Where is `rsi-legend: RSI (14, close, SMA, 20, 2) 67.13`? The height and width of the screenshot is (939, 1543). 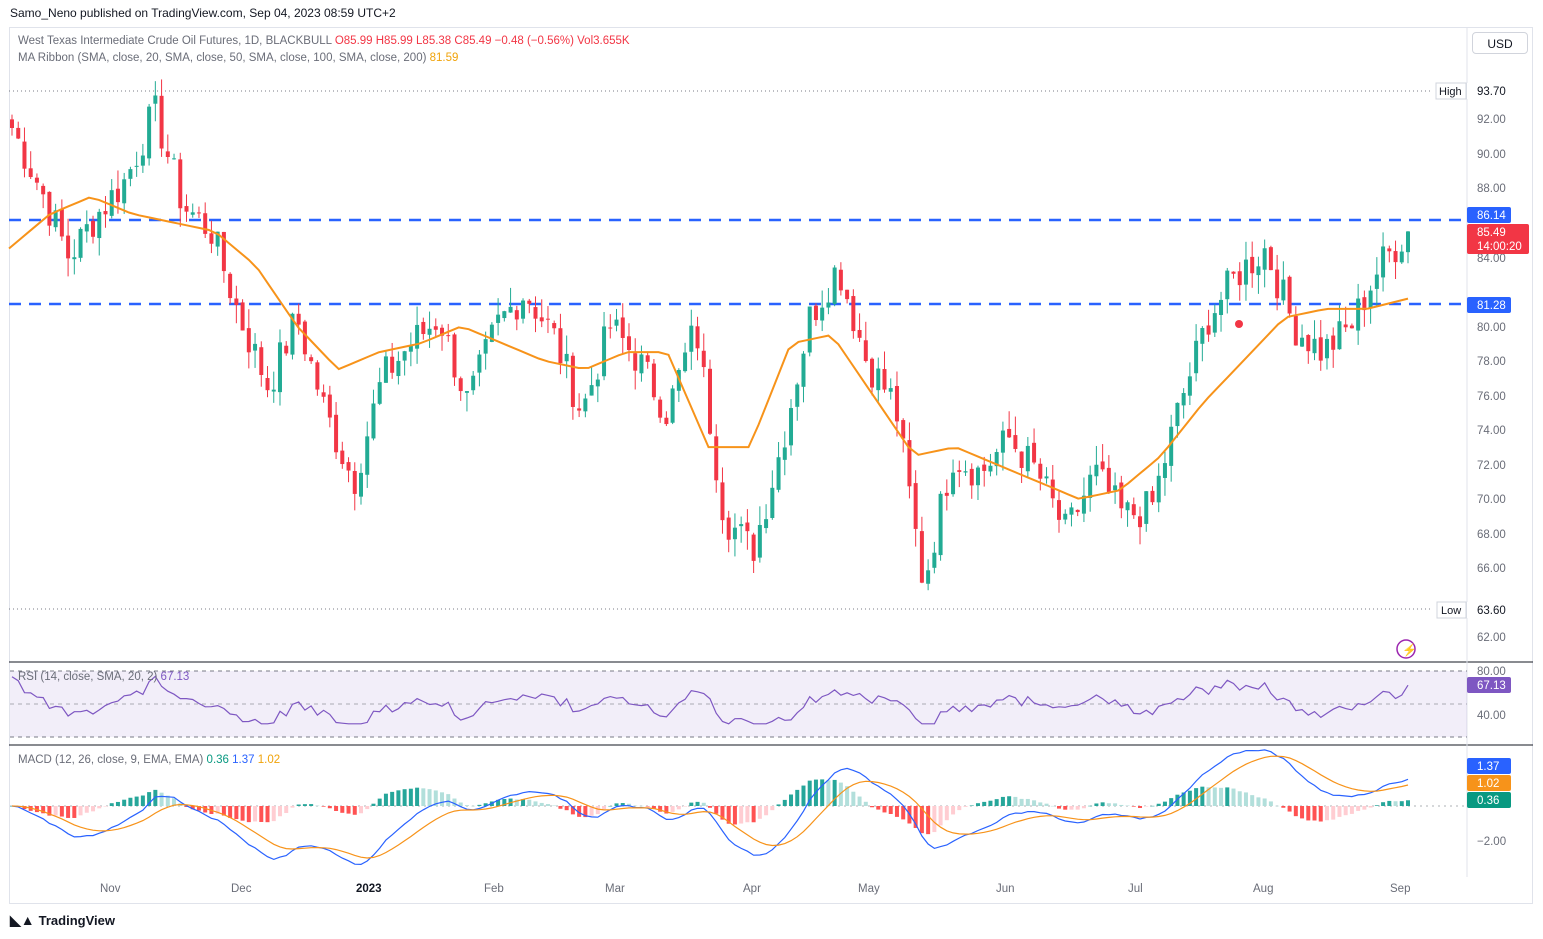 rsi-legend: RSI (14, close, SMA, 20, 2) 67.13 is located at coordinates (103, 677).